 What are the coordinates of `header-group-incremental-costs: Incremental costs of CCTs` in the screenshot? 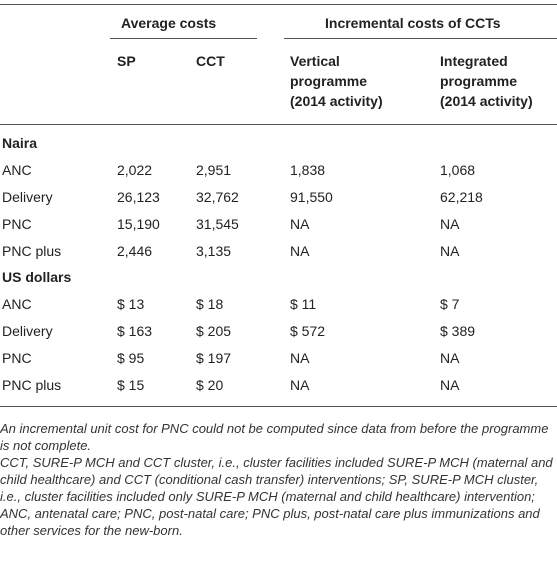 It's located at (413, 23).